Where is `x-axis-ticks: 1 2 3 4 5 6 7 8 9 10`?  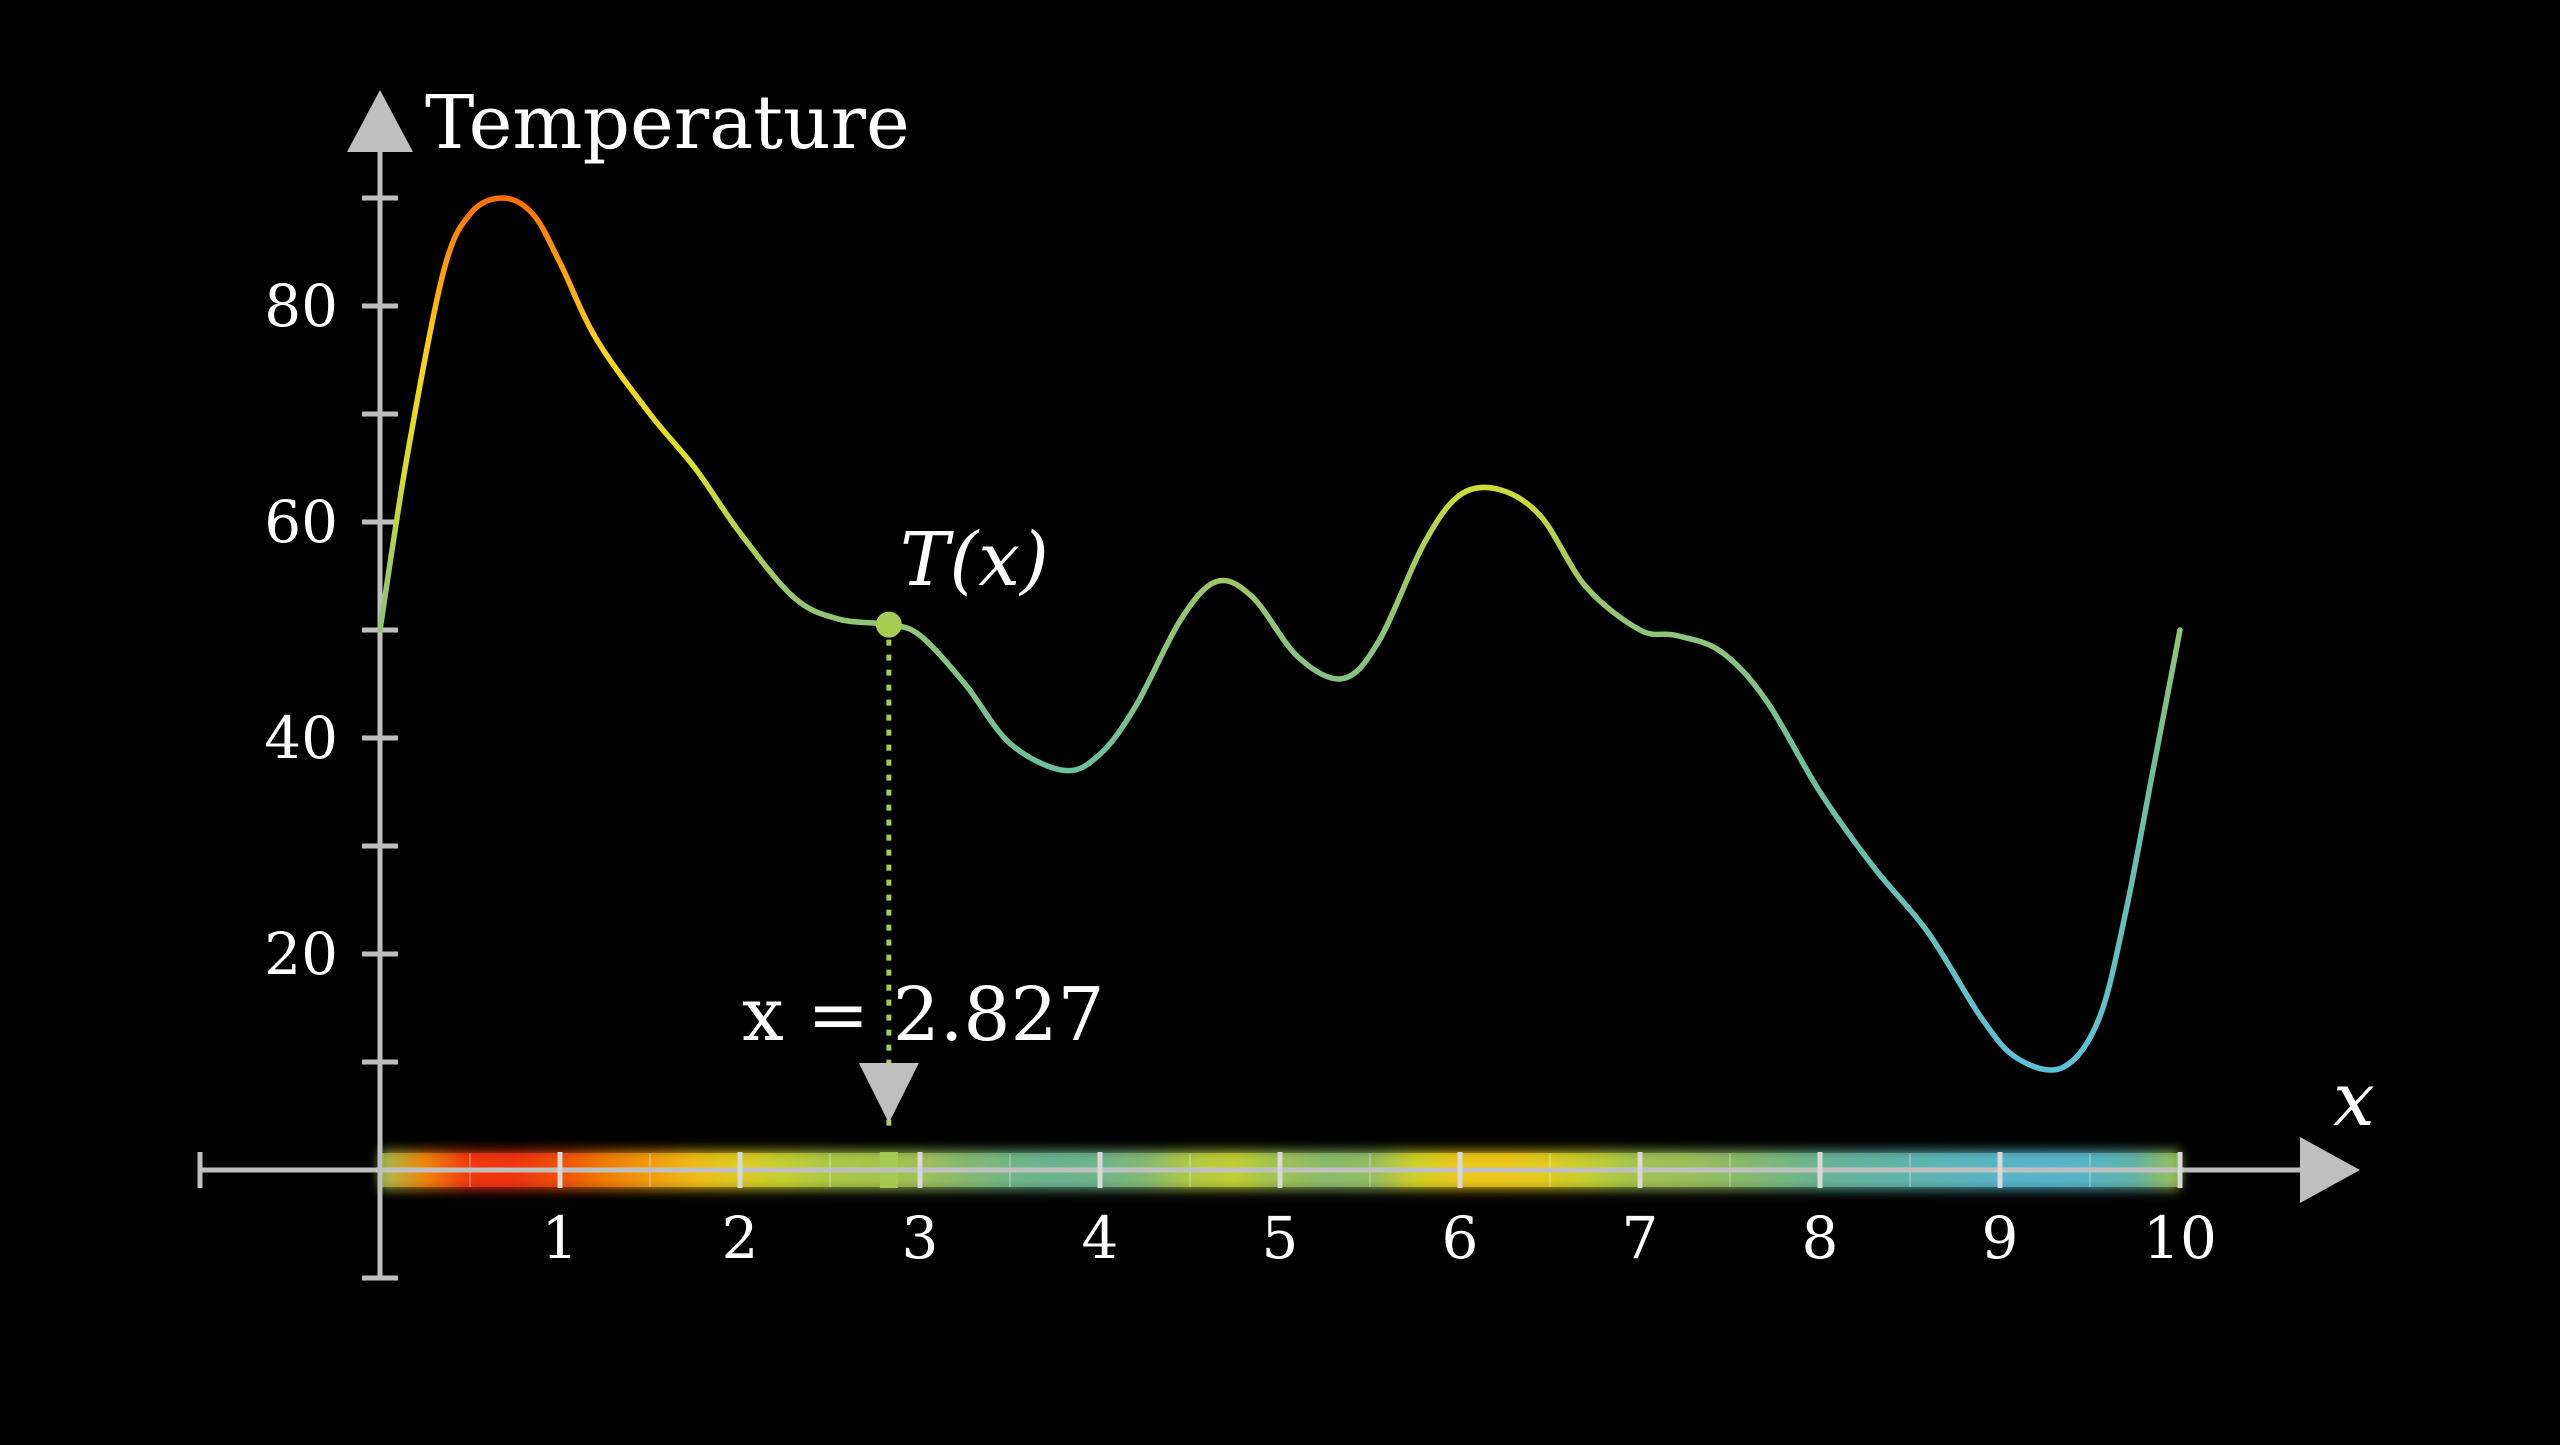
x-axis-ticks: 1 2 3 4 5 6 7 8 9 10 is located at coordinates (1379, 1212).